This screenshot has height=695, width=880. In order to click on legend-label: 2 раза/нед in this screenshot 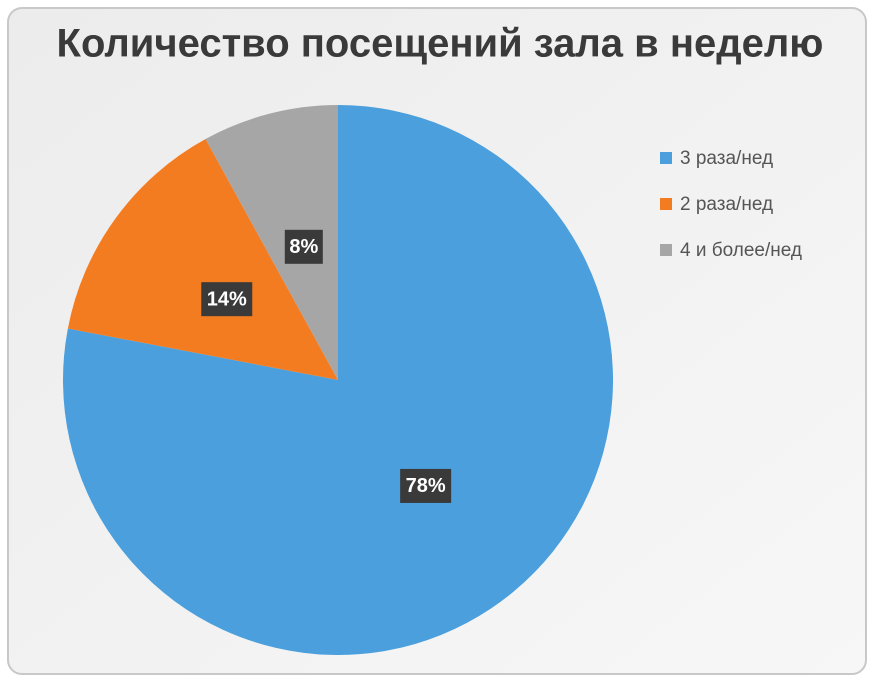, I will do `click(726, 204)`.